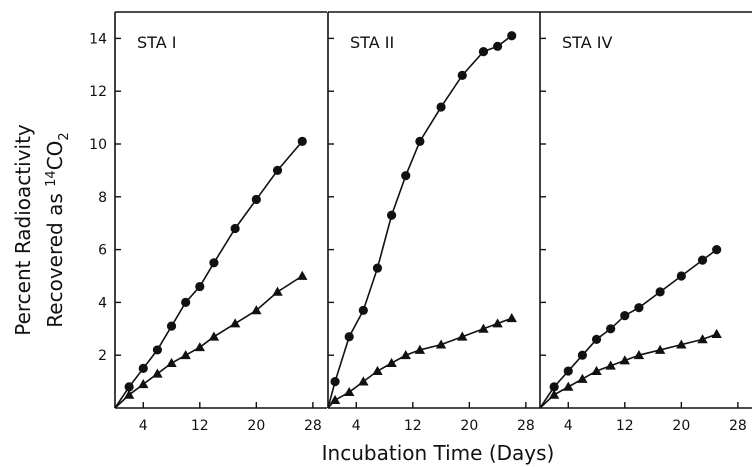 The width and height of the screenshot is (752, 467). I want to click on y-tick-label: 8, so click(102, 198).